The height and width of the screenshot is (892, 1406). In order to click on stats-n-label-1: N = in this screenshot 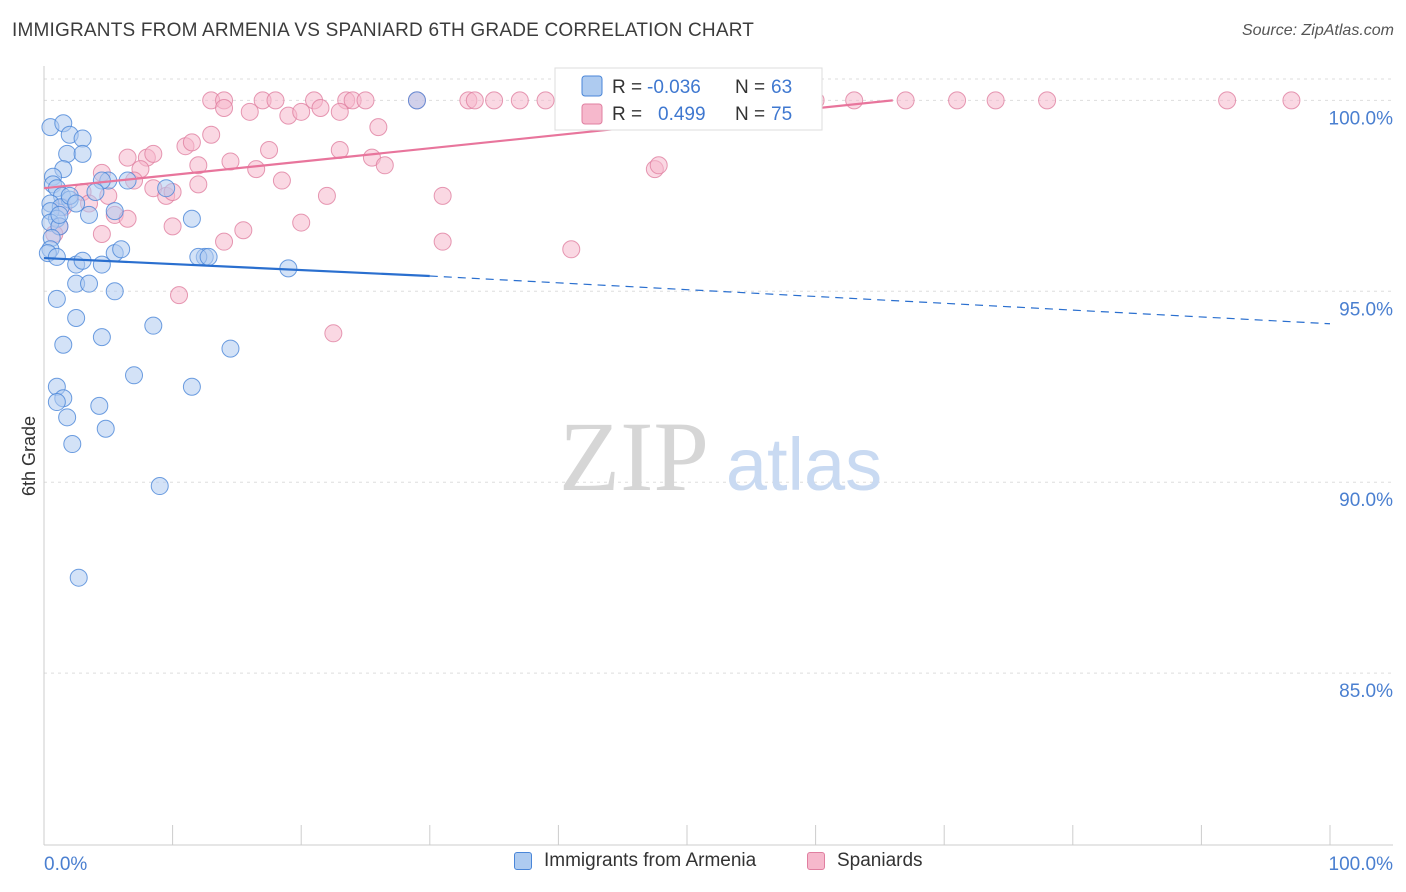, I will do `click(750, 87)`.